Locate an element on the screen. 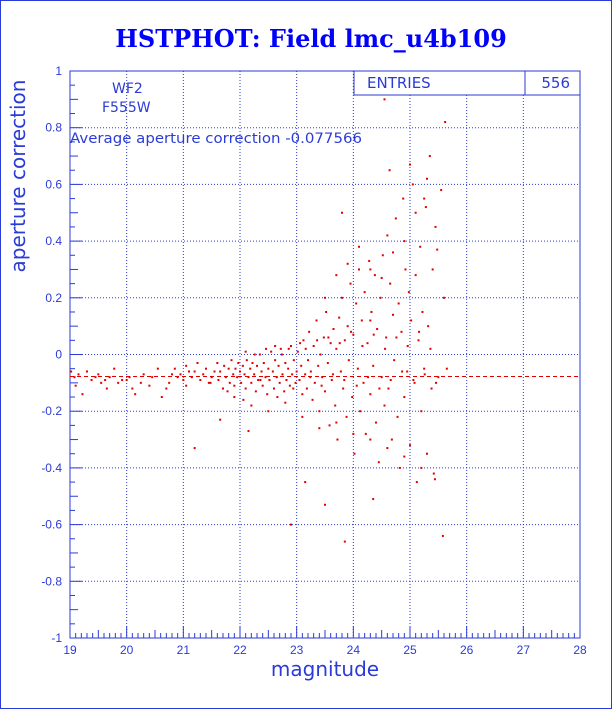 The width and height of the screenshot is (612, 709). camera-label: WF2 is located at coordinates (127, 89).